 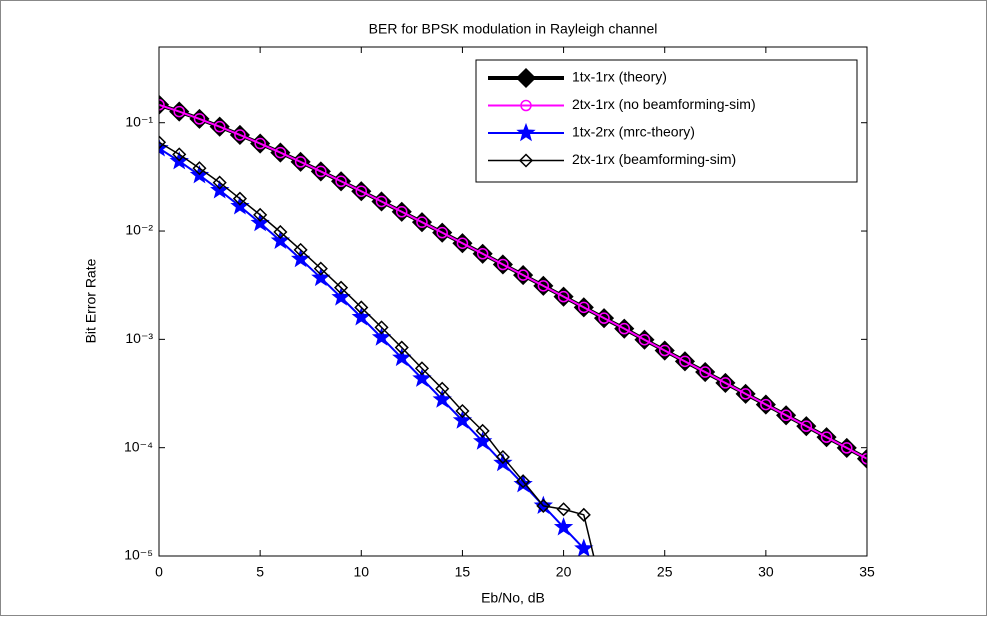 I want to click on x-tick-label: 20, so click(x=564, y=572).